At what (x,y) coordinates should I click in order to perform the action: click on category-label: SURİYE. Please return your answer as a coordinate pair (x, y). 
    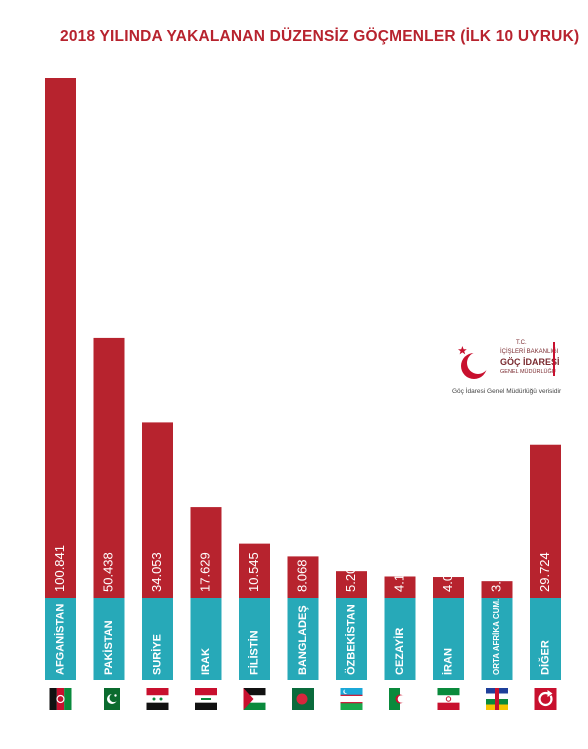
    Looking at the image, I should click on (156, 654).